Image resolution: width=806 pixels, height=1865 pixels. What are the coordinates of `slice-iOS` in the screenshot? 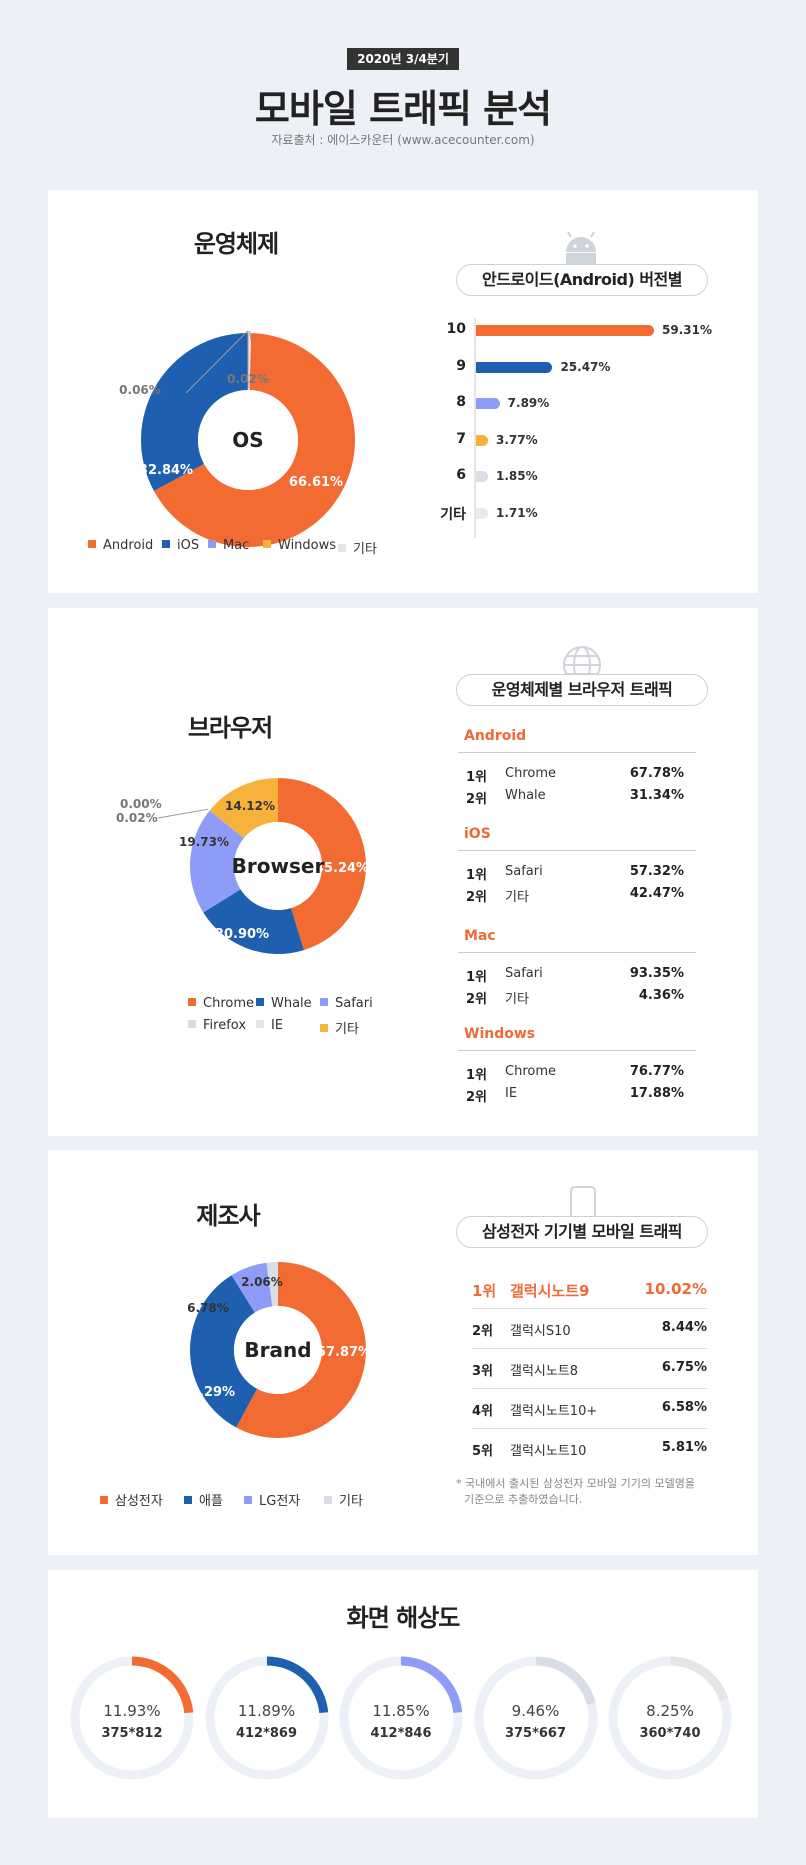 It's located at (194, 412).